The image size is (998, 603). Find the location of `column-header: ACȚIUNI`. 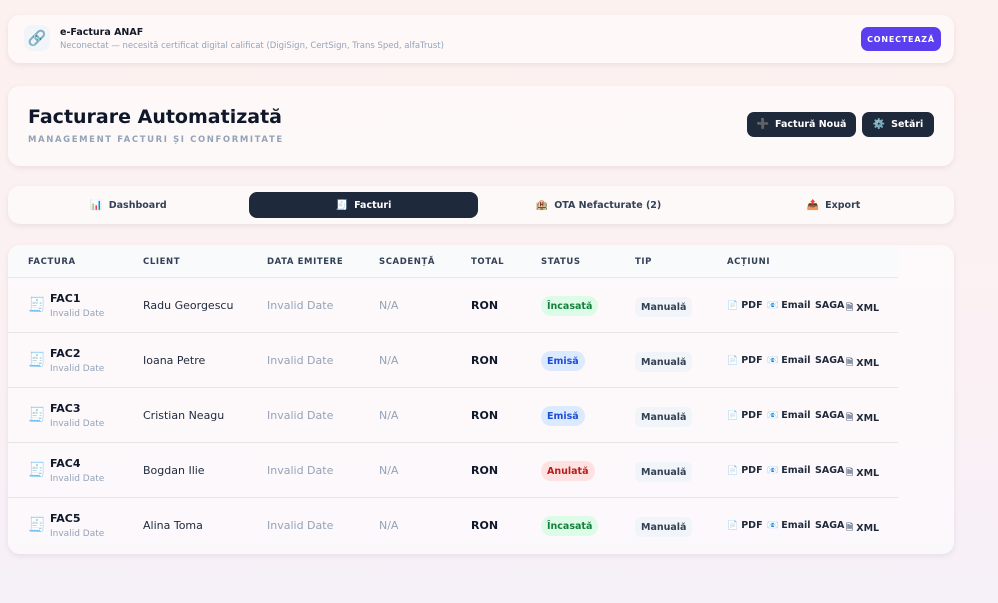

column-header: ACȚIUNI is located at coordinates (749, 262).